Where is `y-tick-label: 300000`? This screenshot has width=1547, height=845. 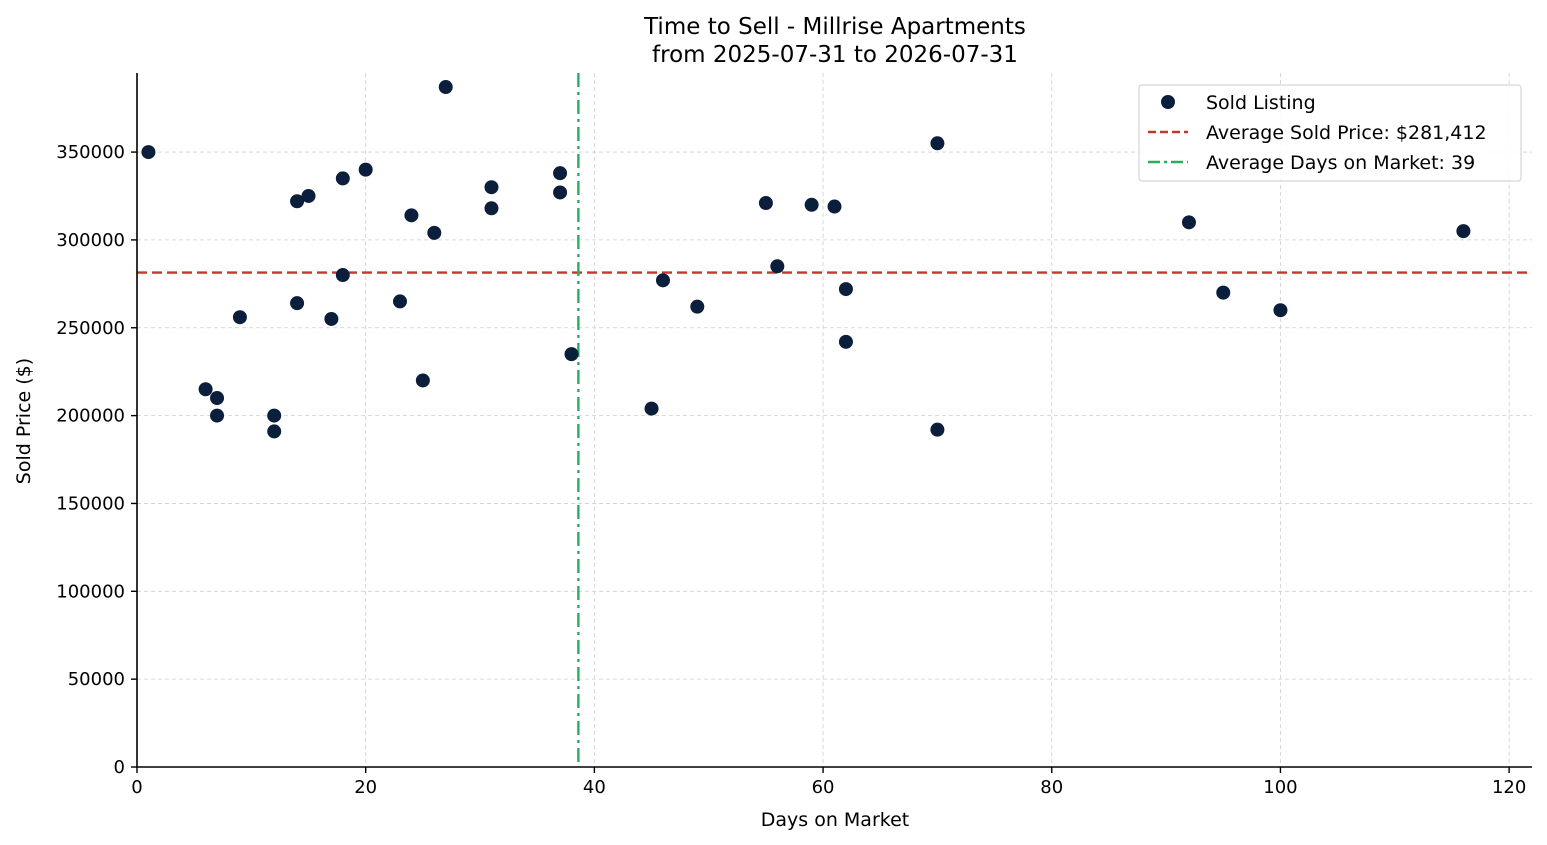 y-tick-label: 300000 is located at coordinates (90, 240).